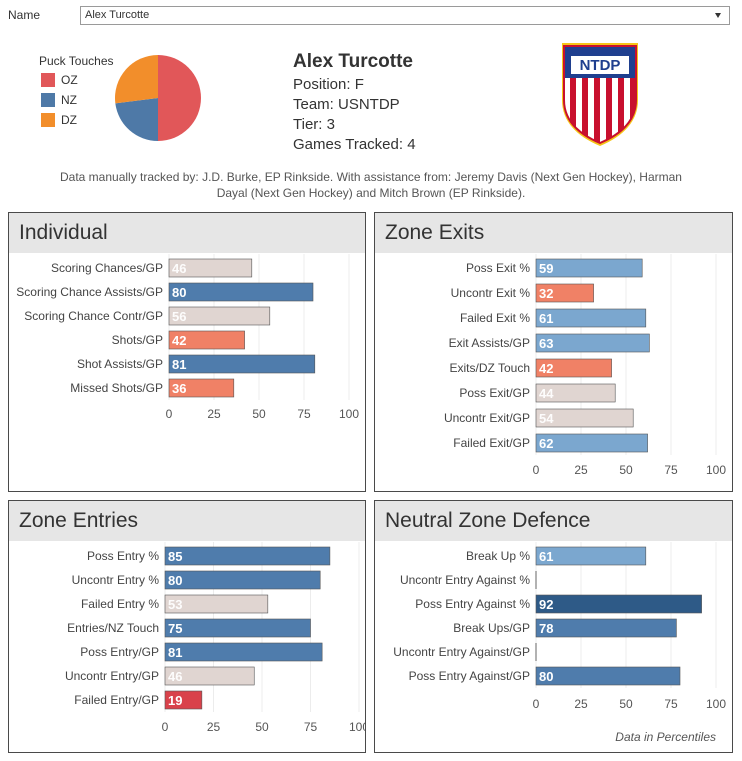 The width and height of the screenshot is (742, 761). What do you see at coordinates (600, 65) in the screenshot?
I see `logo-text: NTDP` at bounding box center [600, 65].